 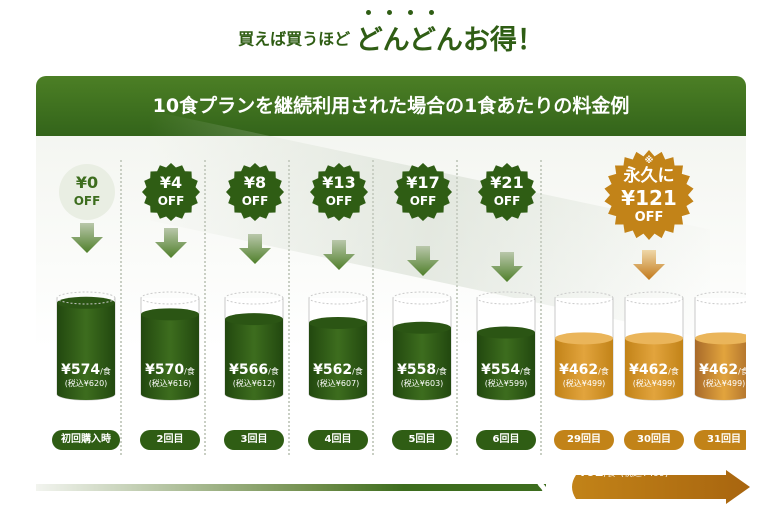 I want to click on emphasis-dots, so click(x=401, y=14).